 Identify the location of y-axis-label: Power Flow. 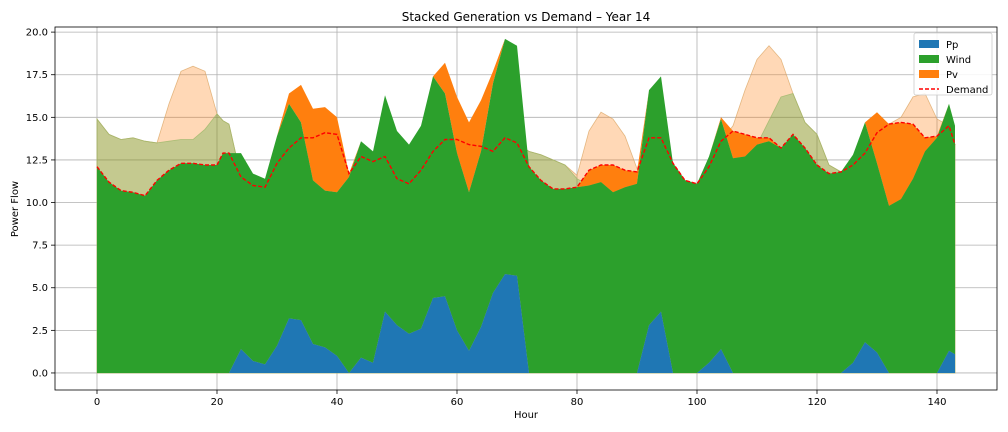
(15, 209).